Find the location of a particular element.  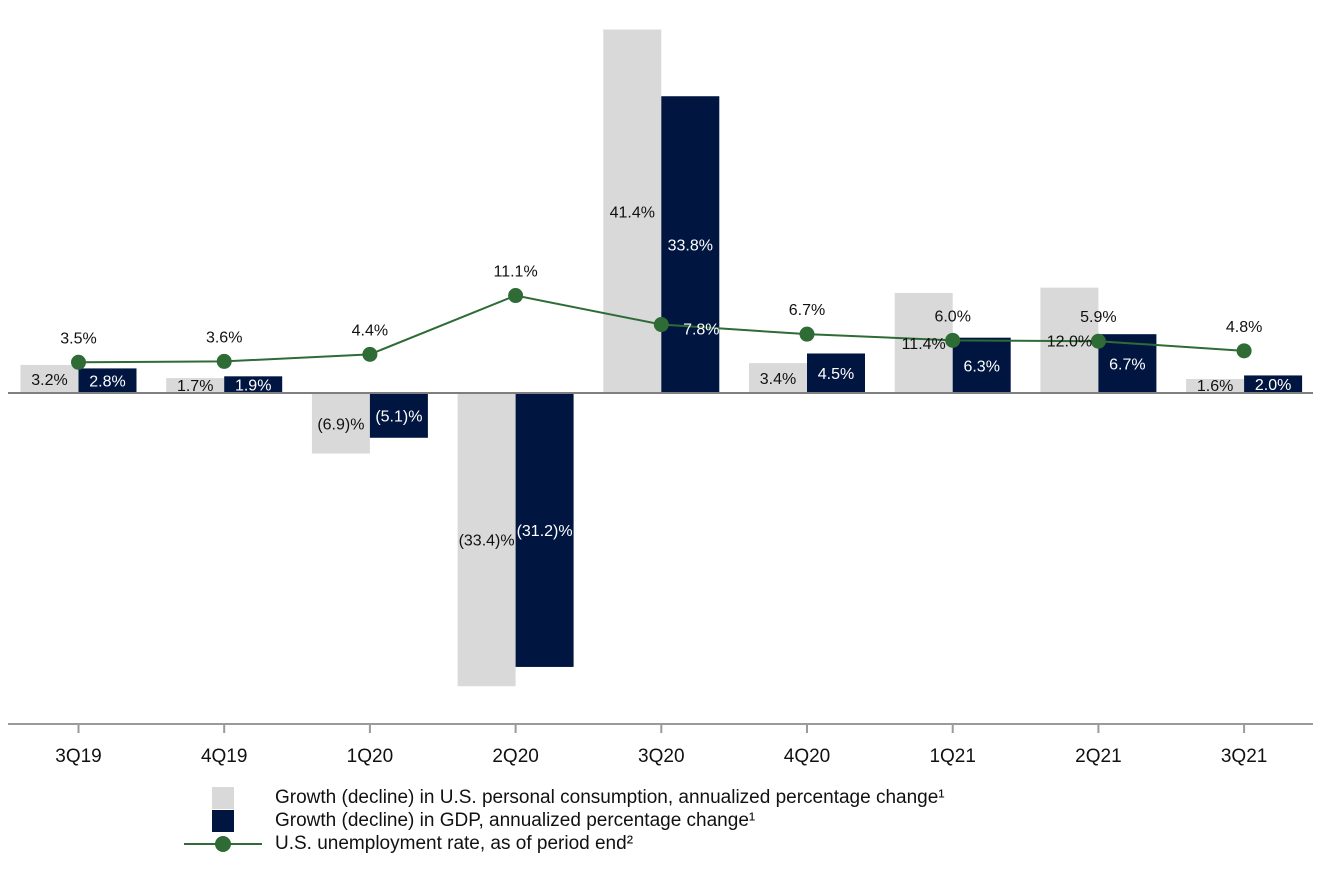

data-label-gdp-1Q20: (5.1)% is located at coordinates (398, 416).